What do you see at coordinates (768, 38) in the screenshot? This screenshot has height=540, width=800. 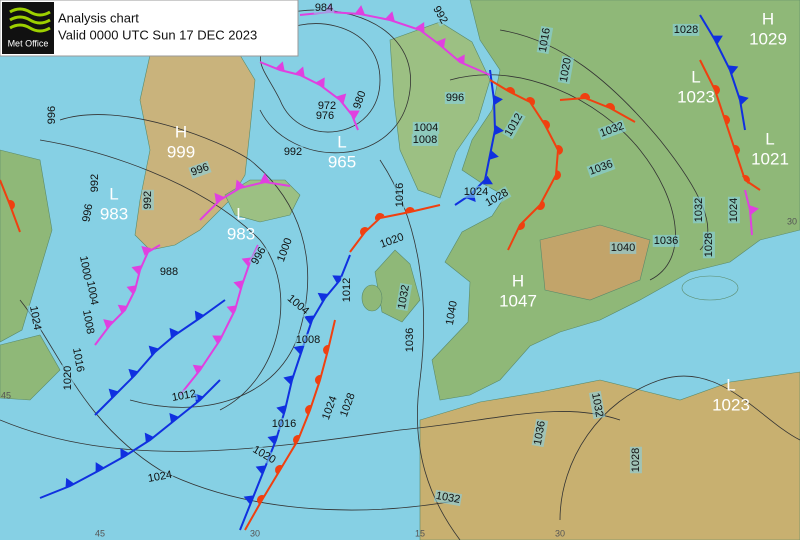 I see `center-value: 1029` at bounding box center [768, 38].